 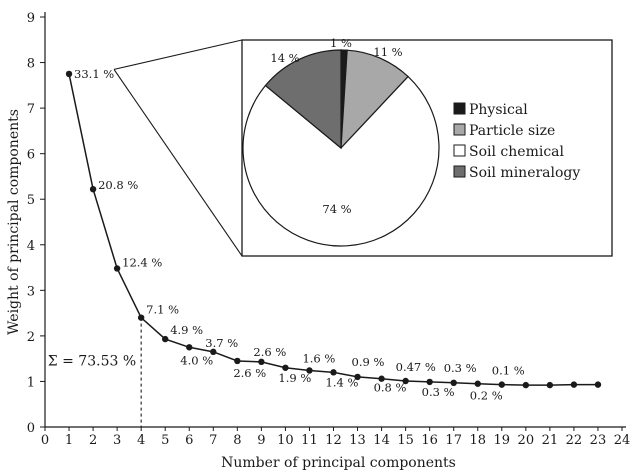 I want to click on x-tick-label: 9, so click(x=261, y=440).